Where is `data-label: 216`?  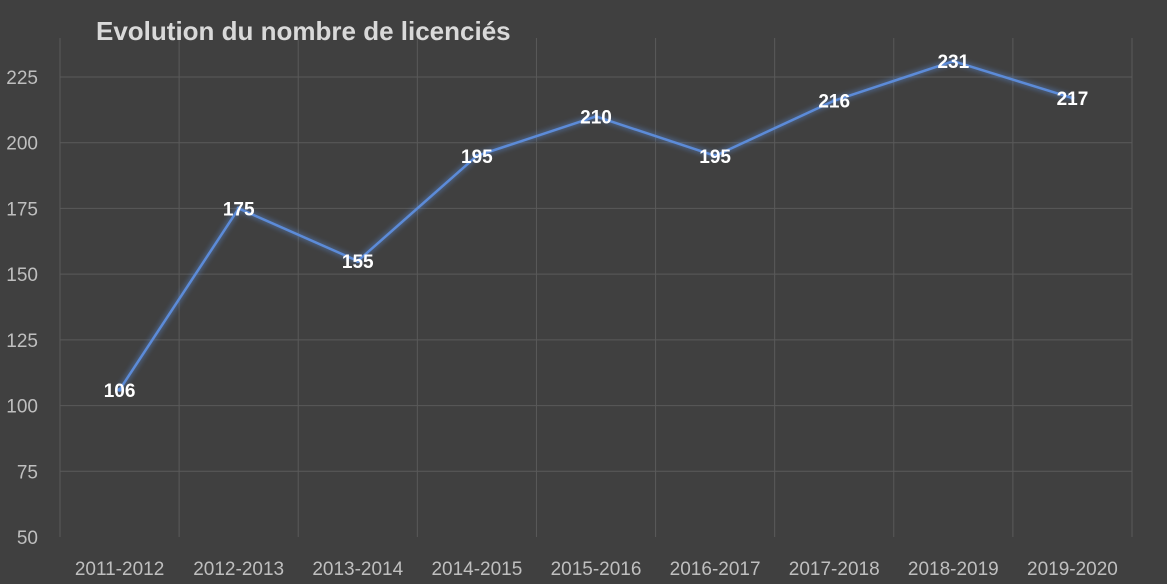 data-label: 216 is located at coordinates (834, 102).